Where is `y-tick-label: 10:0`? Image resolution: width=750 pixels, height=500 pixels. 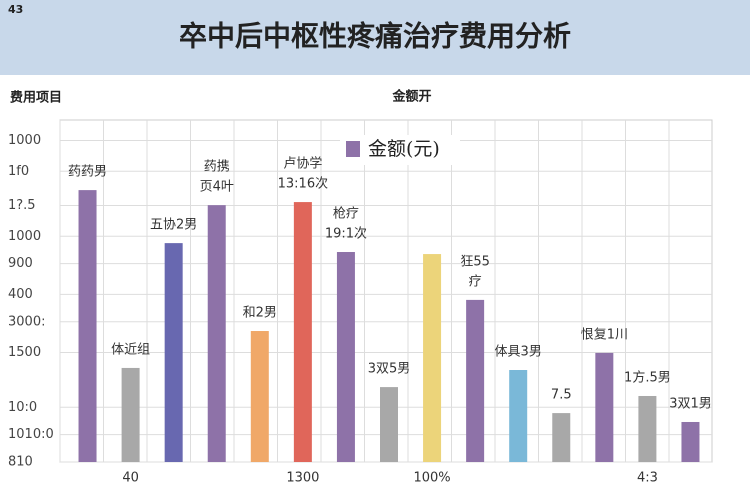 y-tick-label: 10:0 is located at coordinates (22, 407).